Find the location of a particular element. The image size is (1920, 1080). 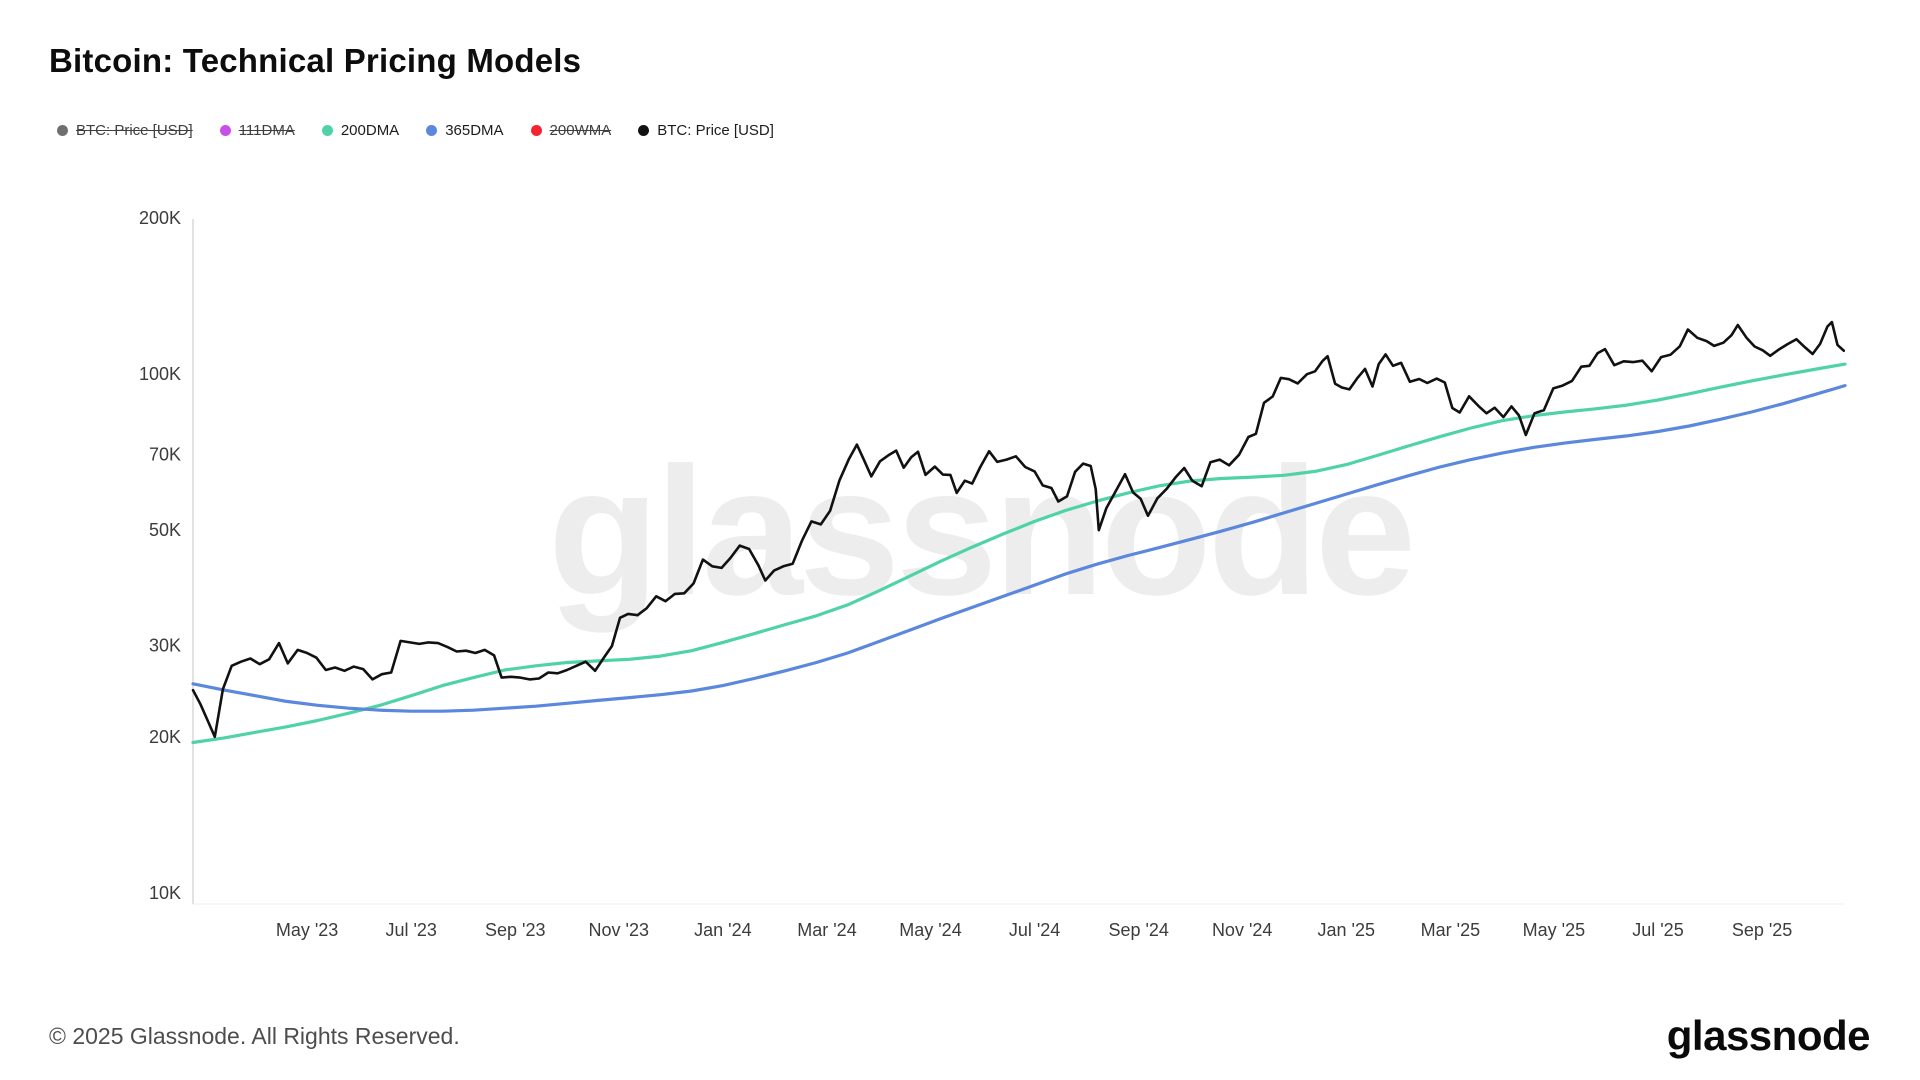

footer-copyright: © 2025 Glassnode. All Rights Reserved. is located at coordinates (254, 1036).